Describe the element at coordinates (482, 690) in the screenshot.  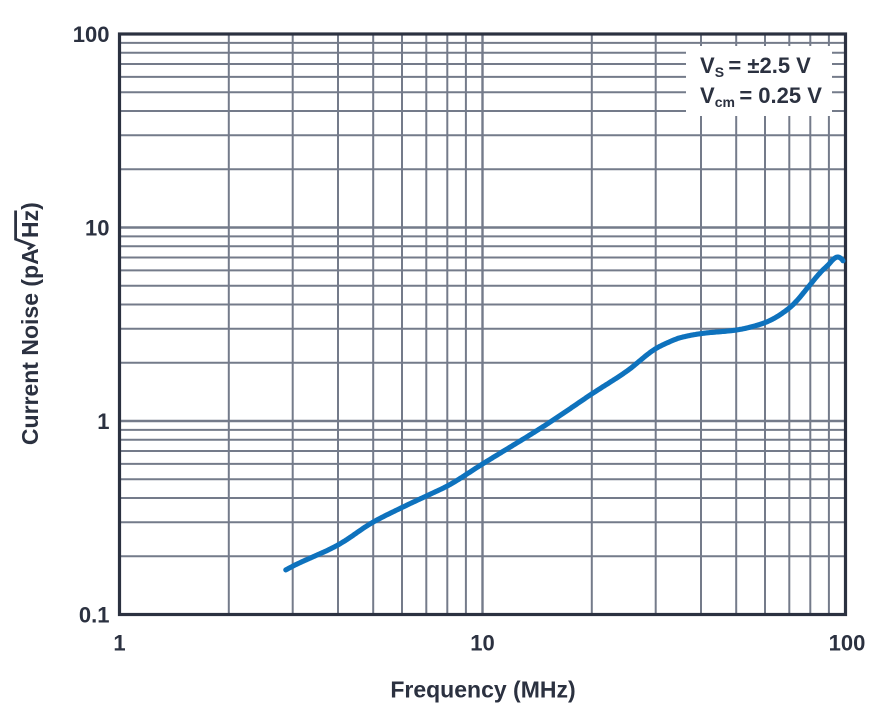
I see `svg-text: Frequency (MHz)` at that location.